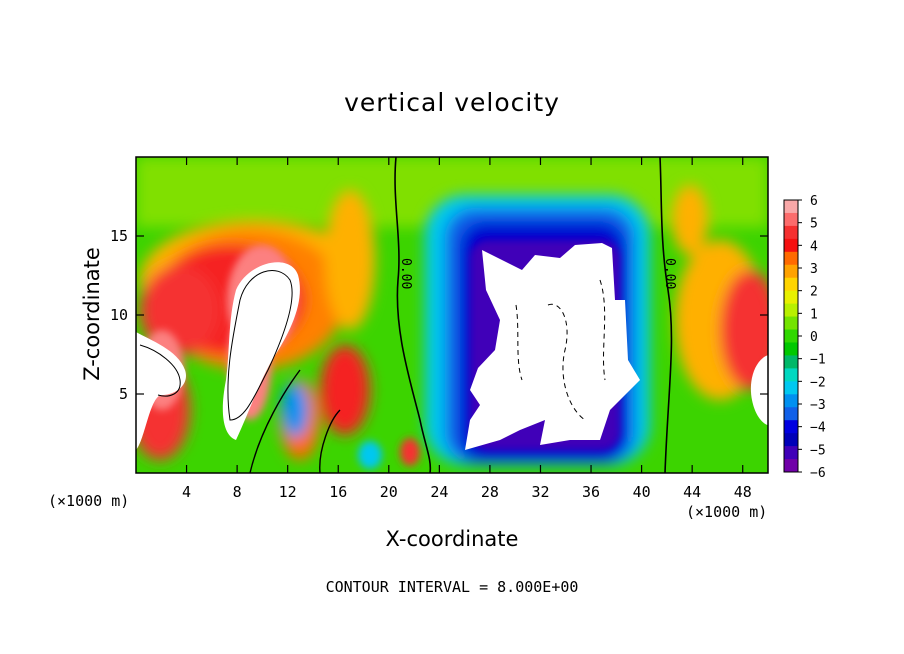 The width and height of the screenshot is (904, 654). I want to click on colorbar-tick-label: 4, so click(814, 246).